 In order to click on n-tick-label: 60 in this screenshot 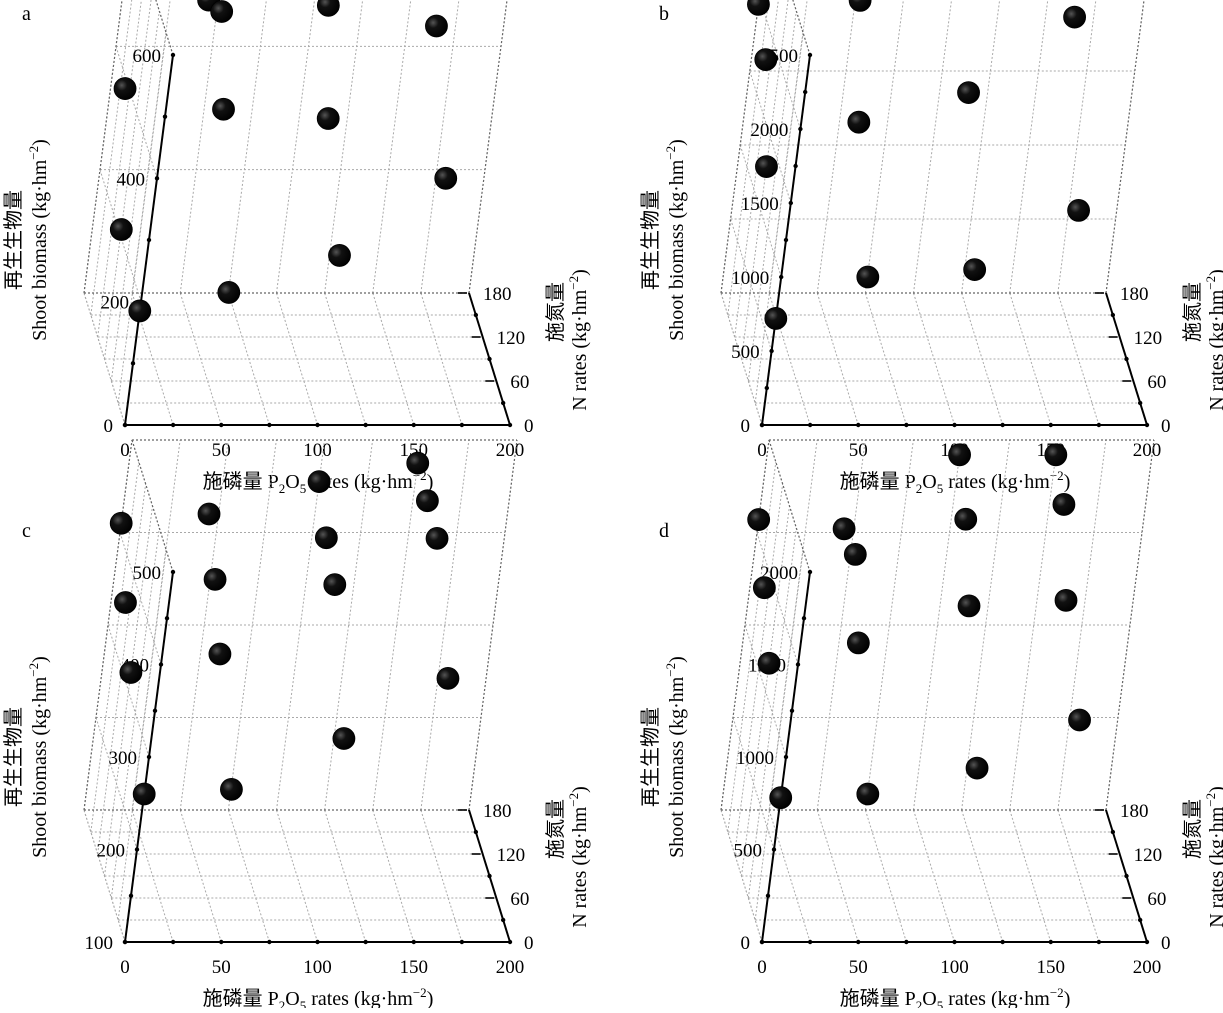, I will do `click(519, 899)`.